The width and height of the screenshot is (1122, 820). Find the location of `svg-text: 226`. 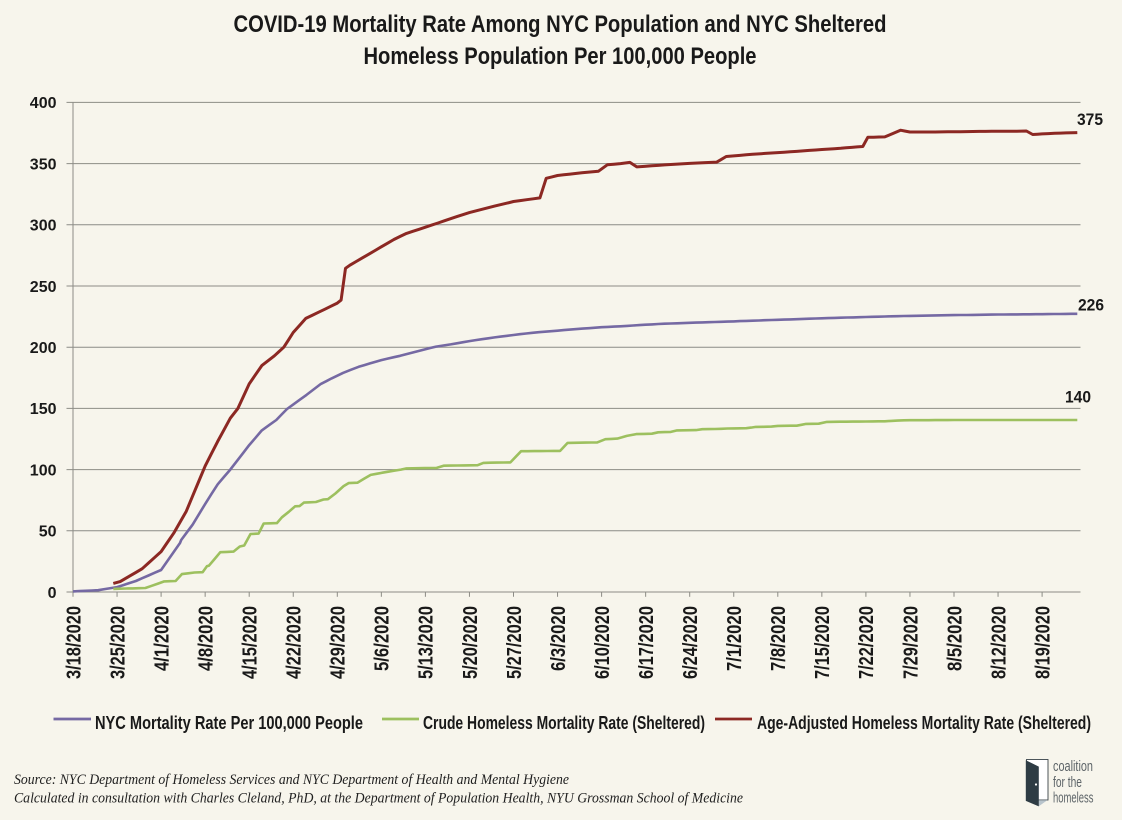

svg-text: 226 is located at coordinates (1091, 305).